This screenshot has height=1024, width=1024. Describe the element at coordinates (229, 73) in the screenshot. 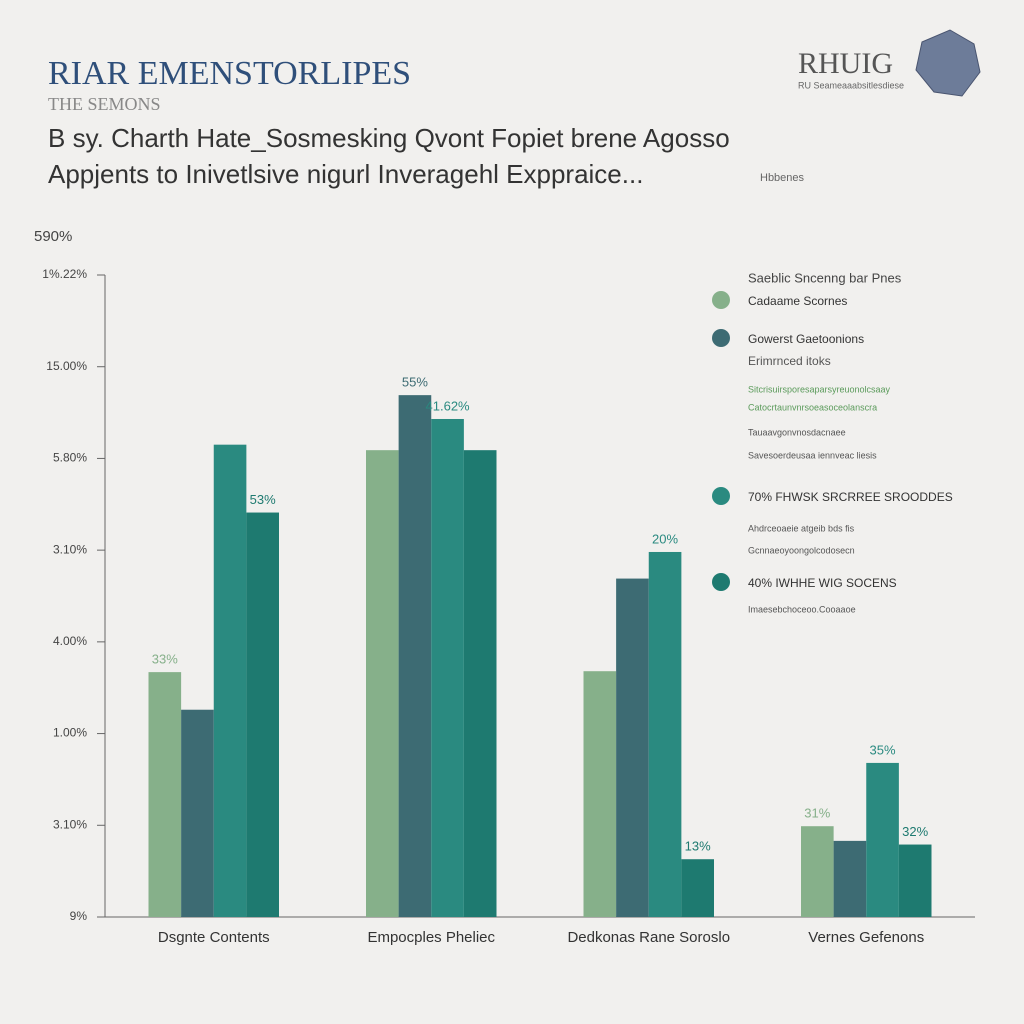

I see `chart-title: RIAR EMENSTORLIPES` at that location.